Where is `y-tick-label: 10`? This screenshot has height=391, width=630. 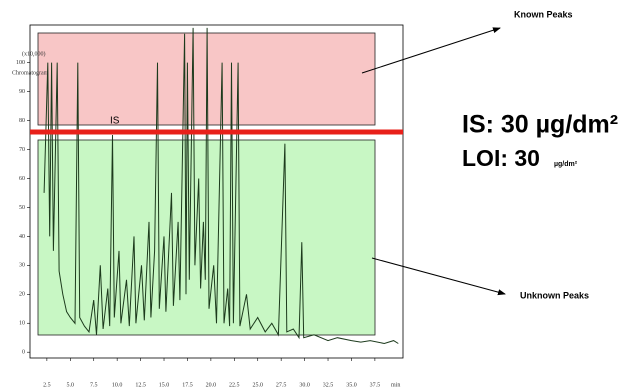 y-tick-label: 10 is located at coordinates (22, 324).